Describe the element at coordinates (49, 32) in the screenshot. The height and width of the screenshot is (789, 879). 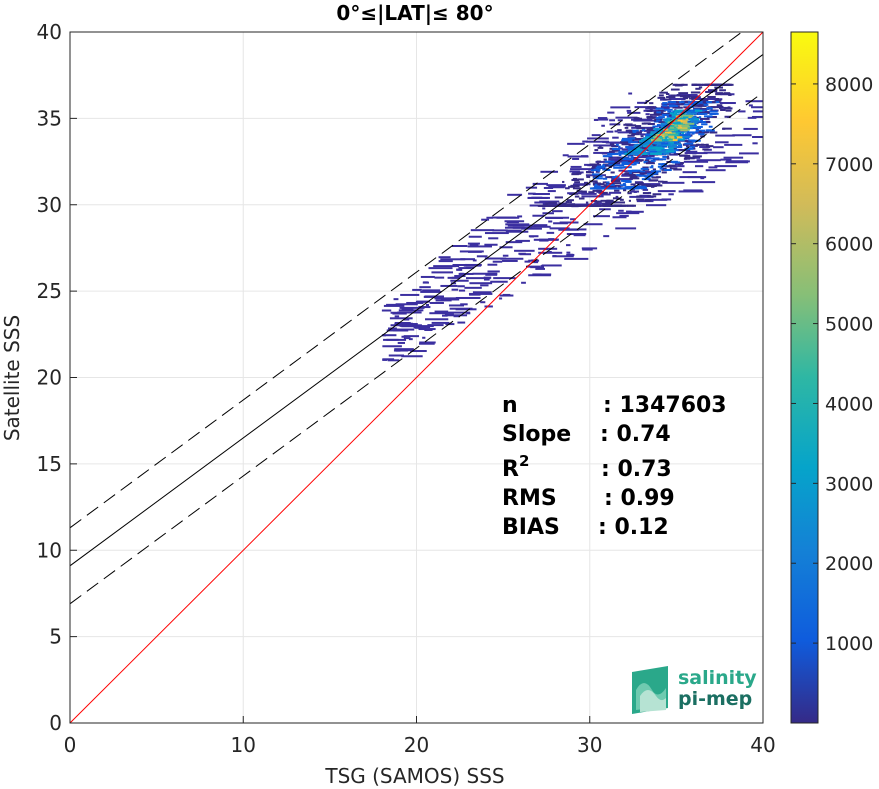
I see `y-tick-label: 40` at that location.